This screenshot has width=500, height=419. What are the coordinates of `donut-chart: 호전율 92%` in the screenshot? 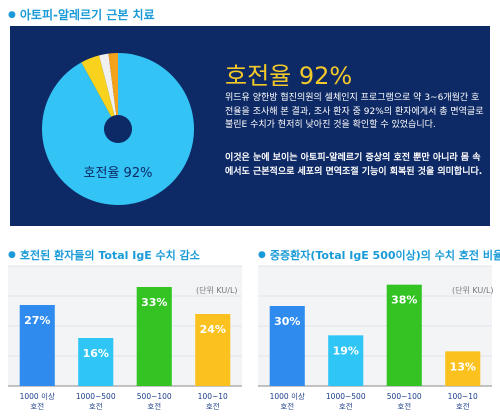 It's located at (118, 129).